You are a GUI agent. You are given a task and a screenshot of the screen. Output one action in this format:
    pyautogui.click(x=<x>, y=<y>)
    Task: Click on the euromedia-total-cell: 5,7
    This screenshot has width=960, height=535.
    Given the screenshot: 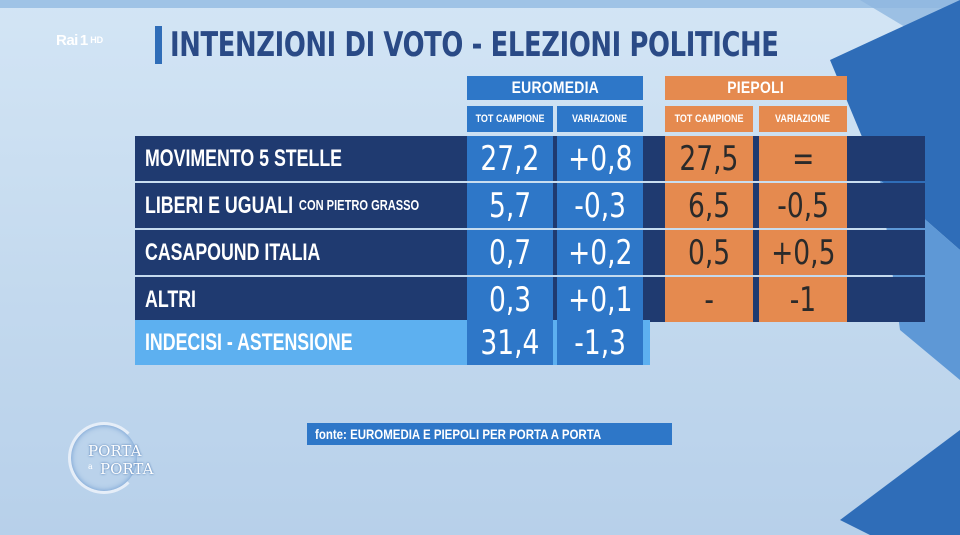 What is the action you would take?
    pyautogui.click(x=510, y=205)
    